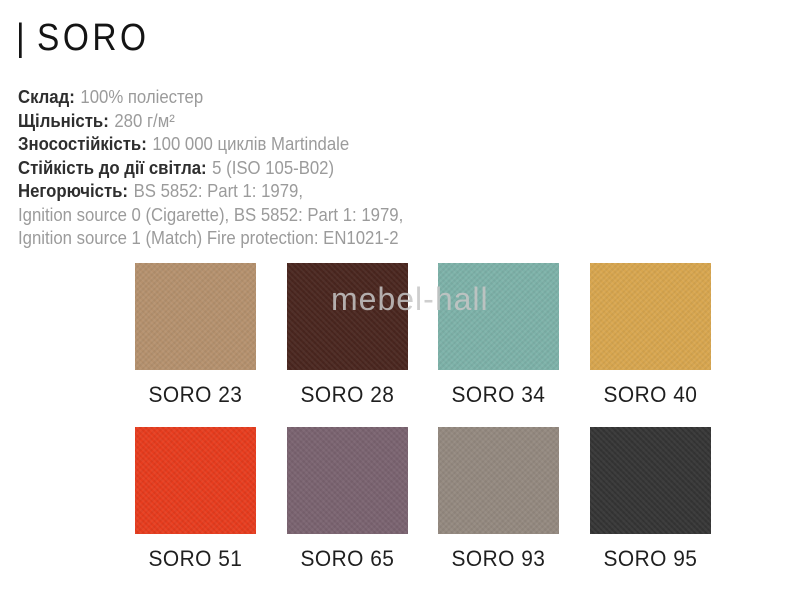  I want to click on spec-label: Стійкість до дії світла:, so click(112, 167).